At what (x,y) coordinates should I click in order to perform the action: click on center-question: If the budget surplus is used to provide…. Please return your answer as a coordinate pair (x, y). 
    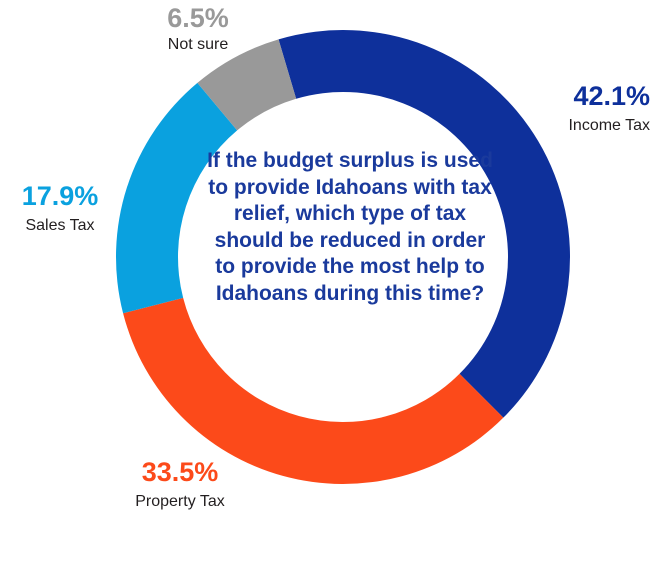
    Looking at the image, I should click on (350, 227).